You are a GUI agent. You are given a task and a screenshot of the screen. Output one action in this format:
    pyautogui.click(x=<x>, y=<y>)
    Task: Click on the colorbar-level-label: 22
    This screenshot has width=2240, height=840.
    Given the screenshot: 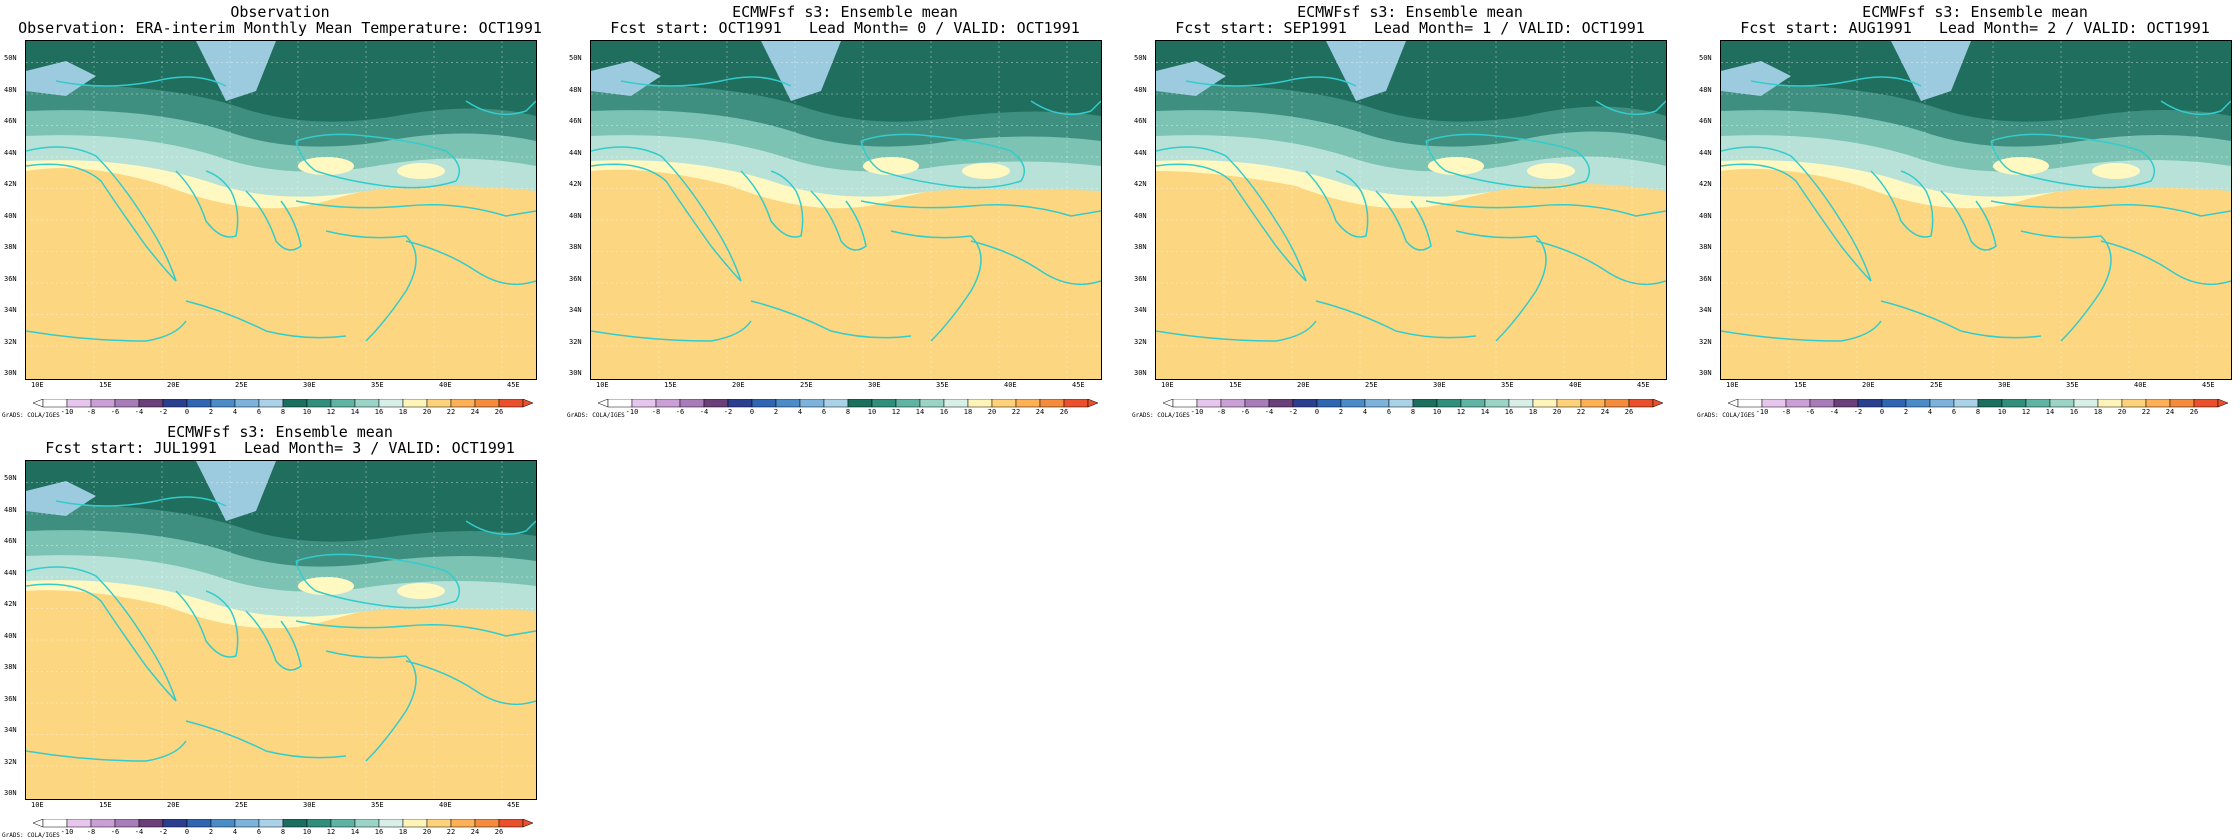 What is the action you would take?
    pyautogui.click(x=2146, y=411)
    